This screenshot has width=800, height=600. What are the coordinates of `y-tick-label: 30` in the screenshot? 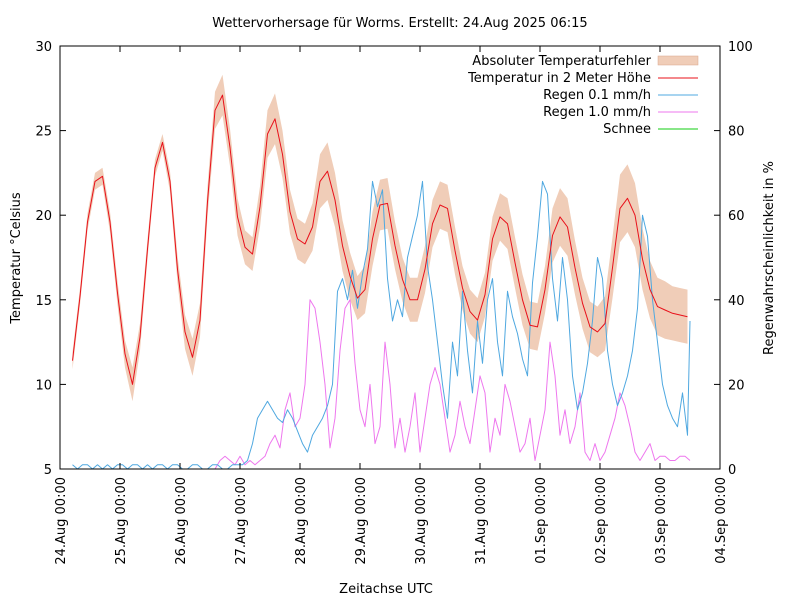 It's located at (43, 47).